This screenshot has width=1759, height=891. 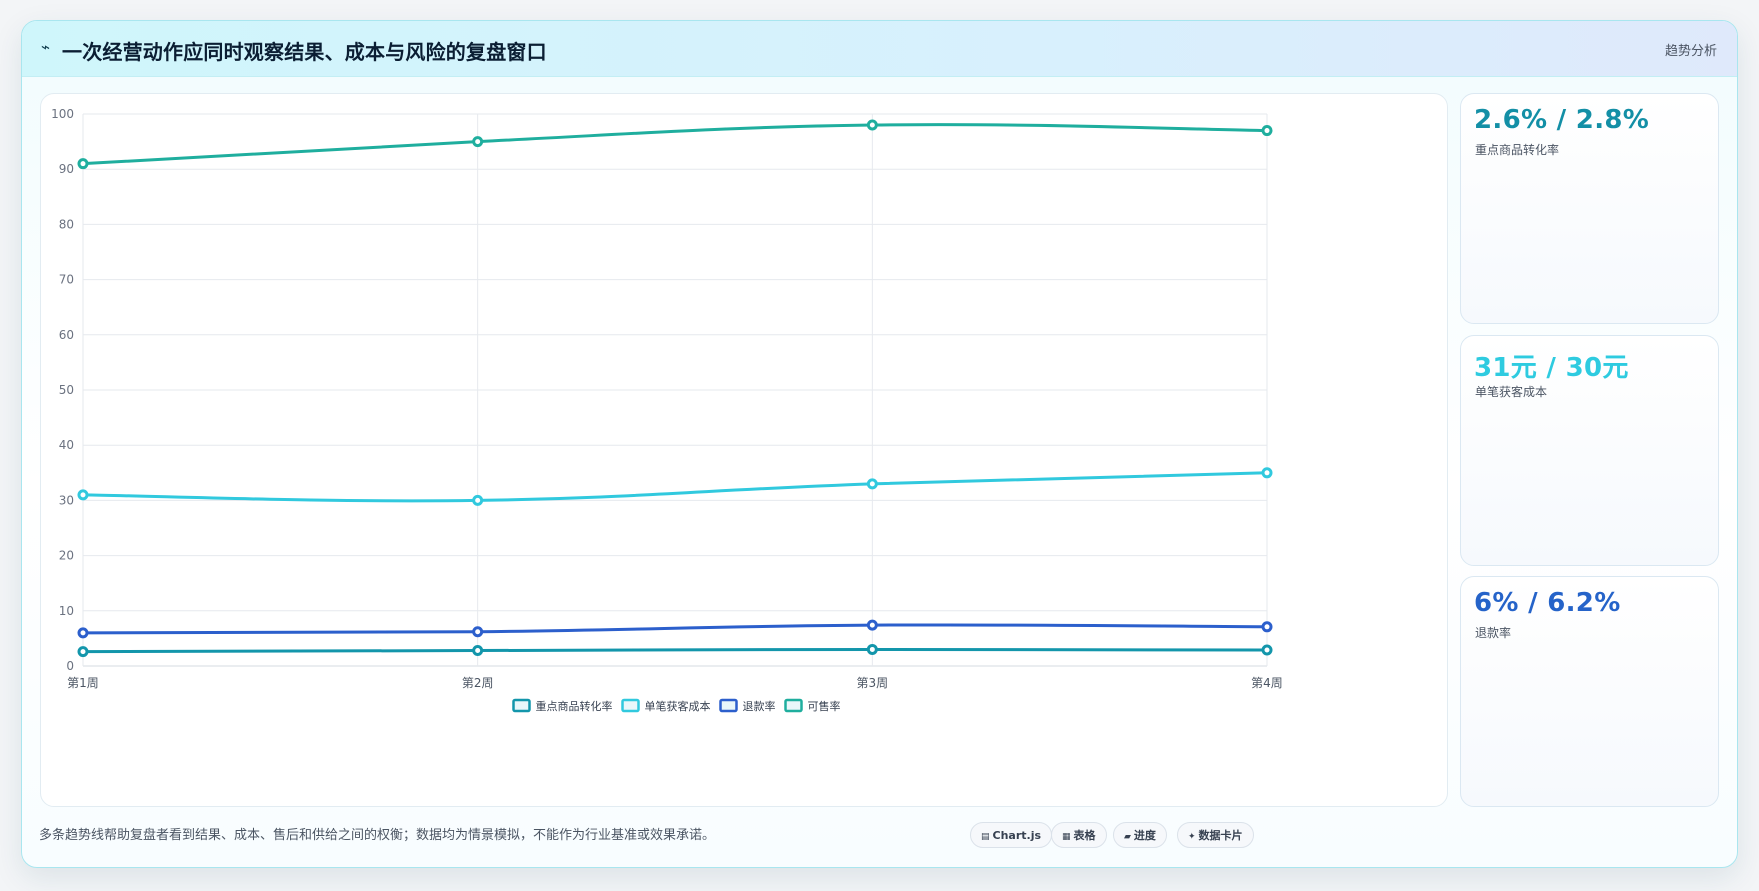 I want to click on kpi-value: 6% / 6.2%, so click(x=1547, y=603).